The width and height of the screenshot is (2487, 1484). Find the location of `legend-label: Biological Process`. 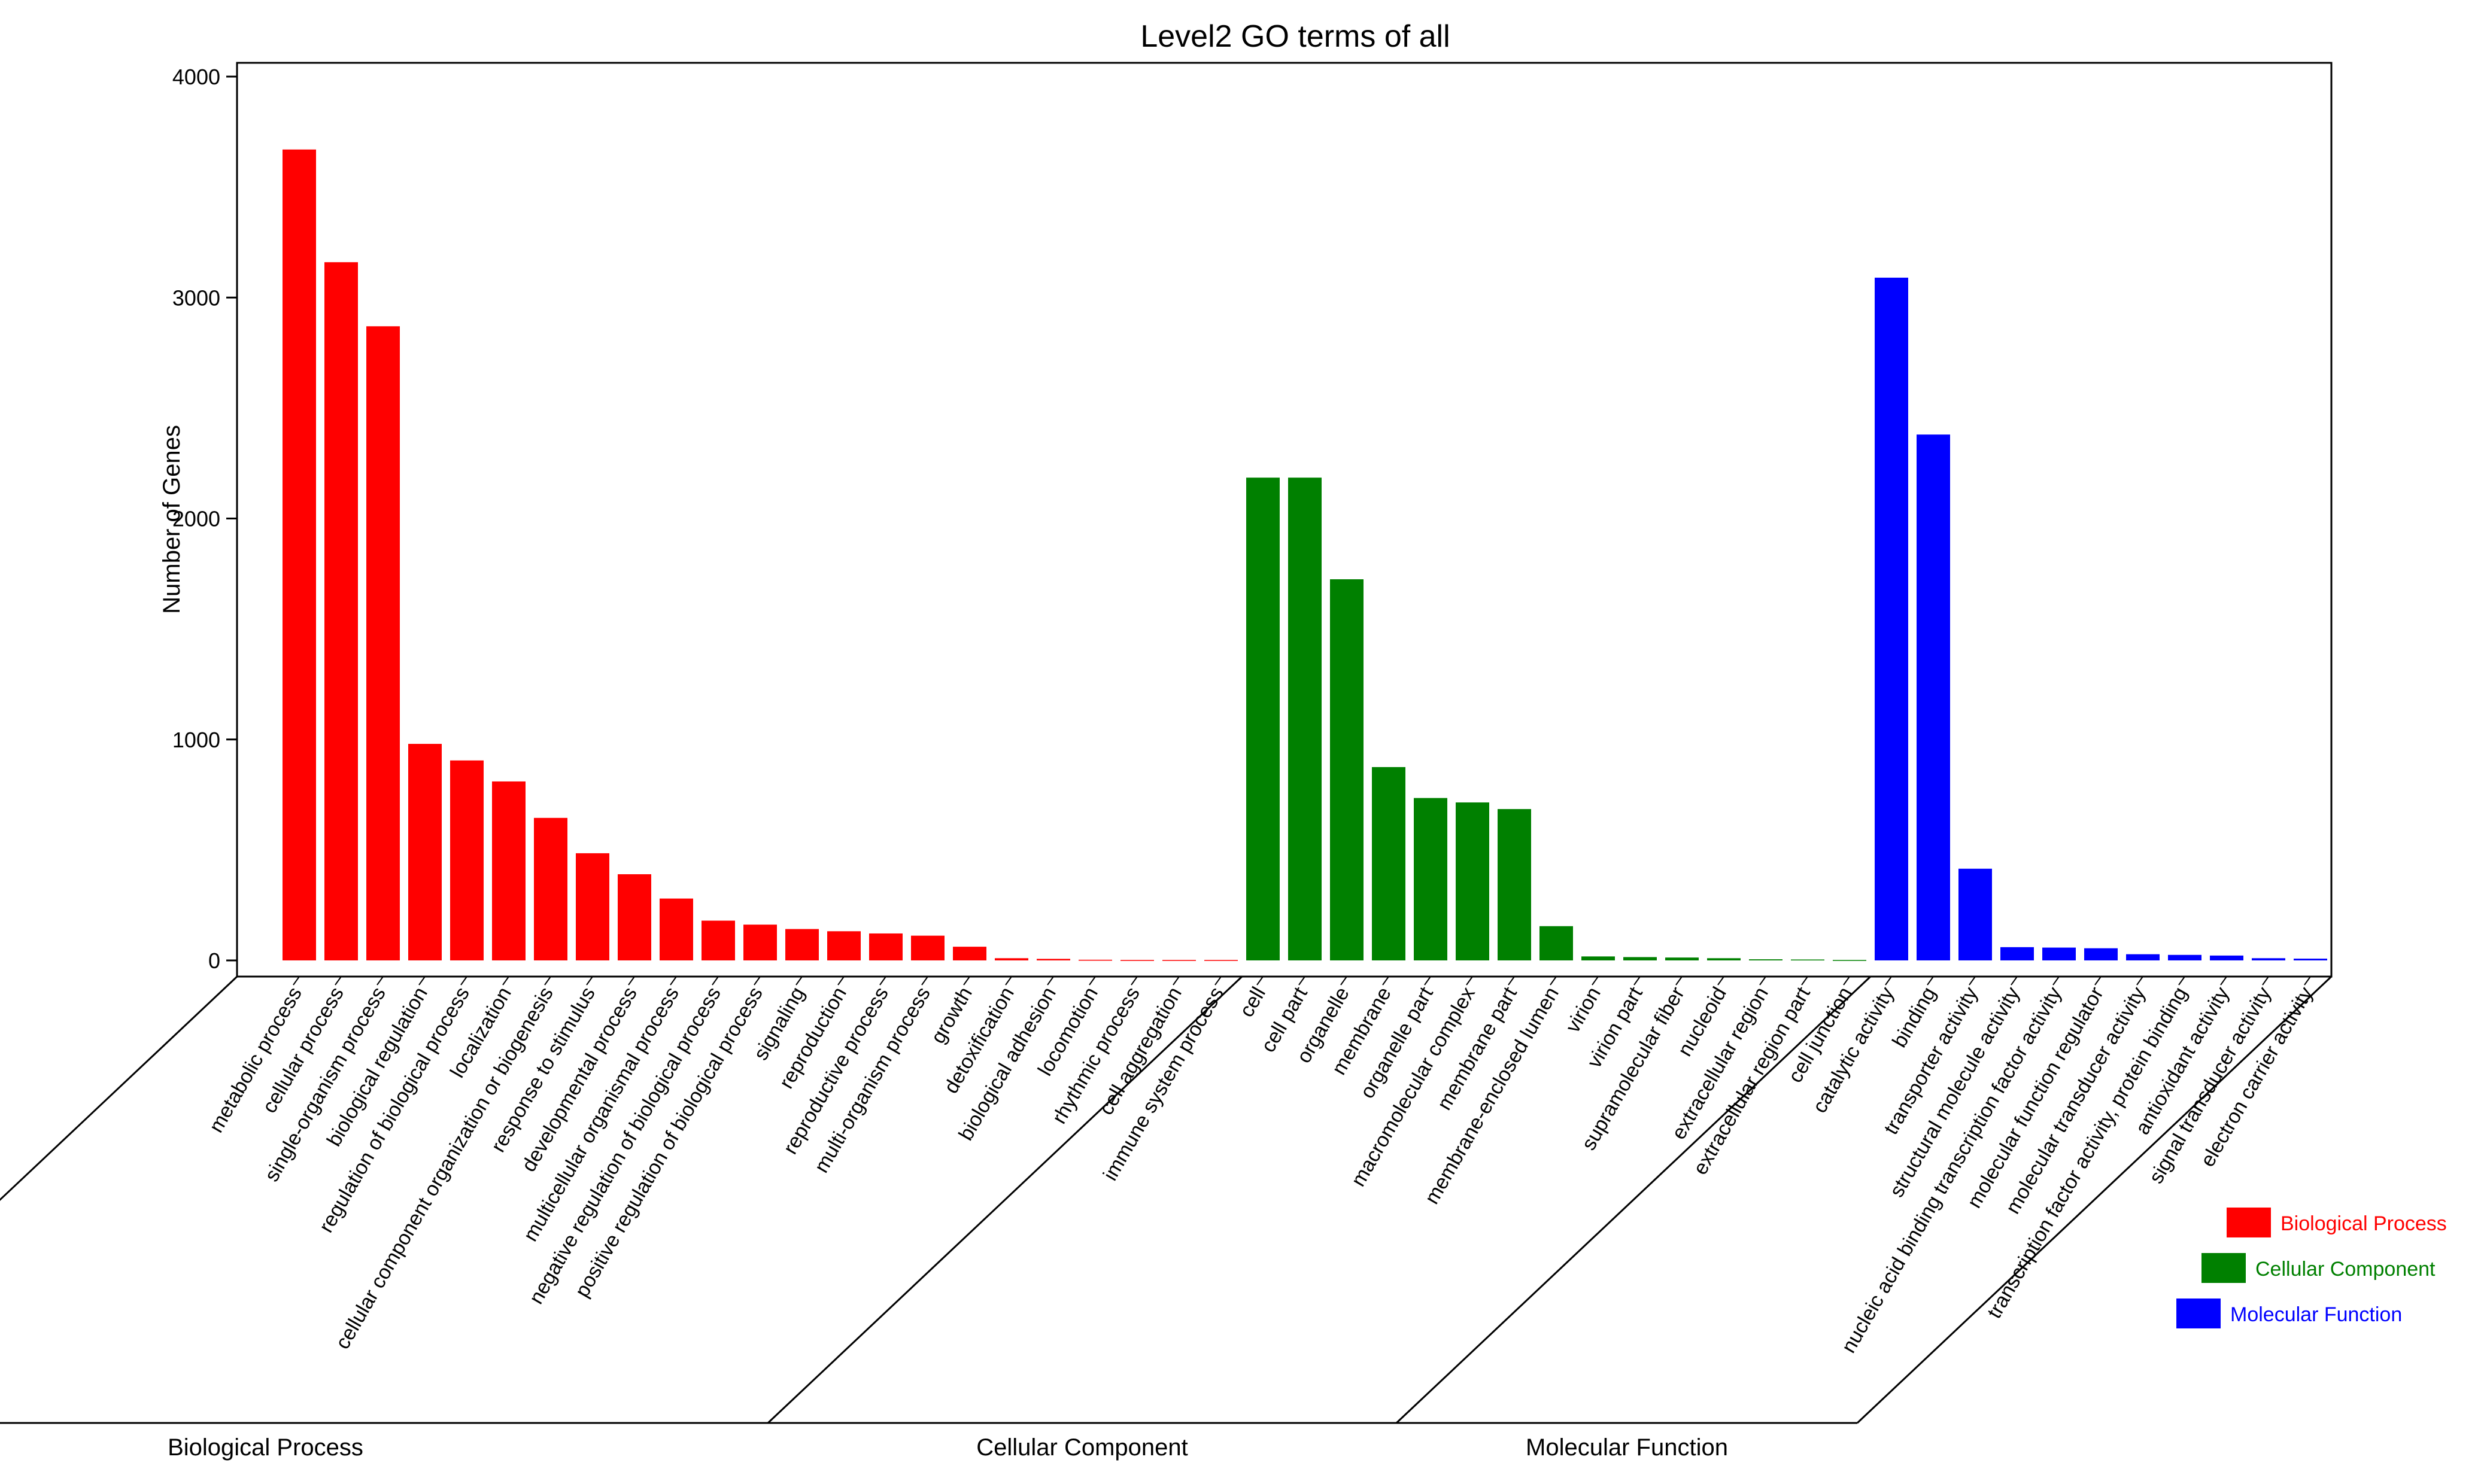

legend-label: Biological Process is located at coordinates (2363, 1223).